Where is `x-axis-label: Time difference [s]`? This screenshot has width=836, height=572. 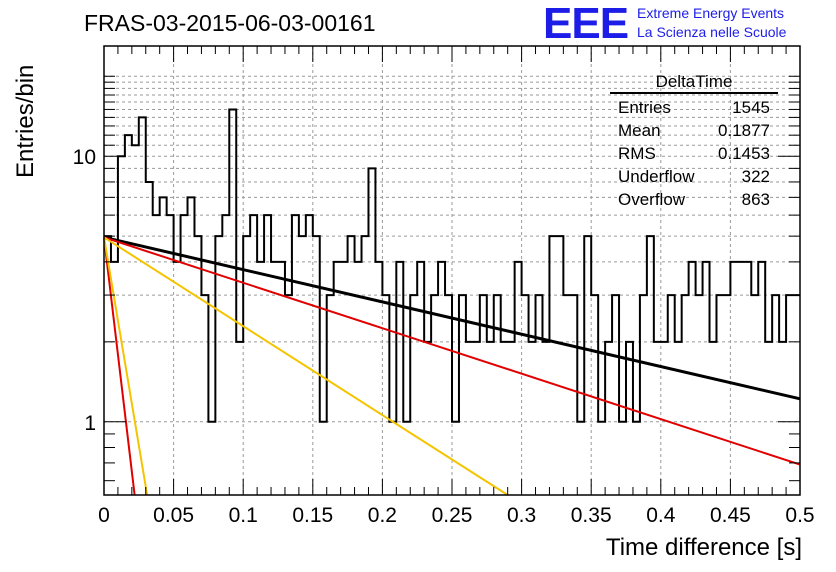 x-axis-label: Time difference [s] is located at coordinates (703, 547).